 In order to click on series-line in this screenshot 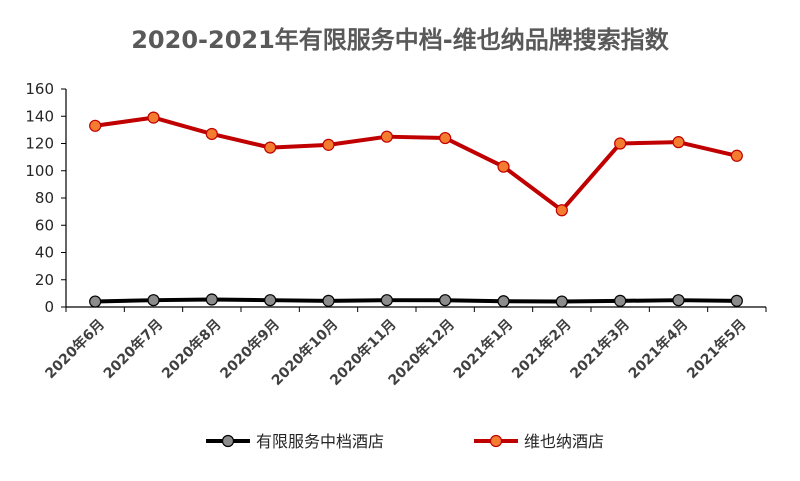, I will do `click(416, 300)`.